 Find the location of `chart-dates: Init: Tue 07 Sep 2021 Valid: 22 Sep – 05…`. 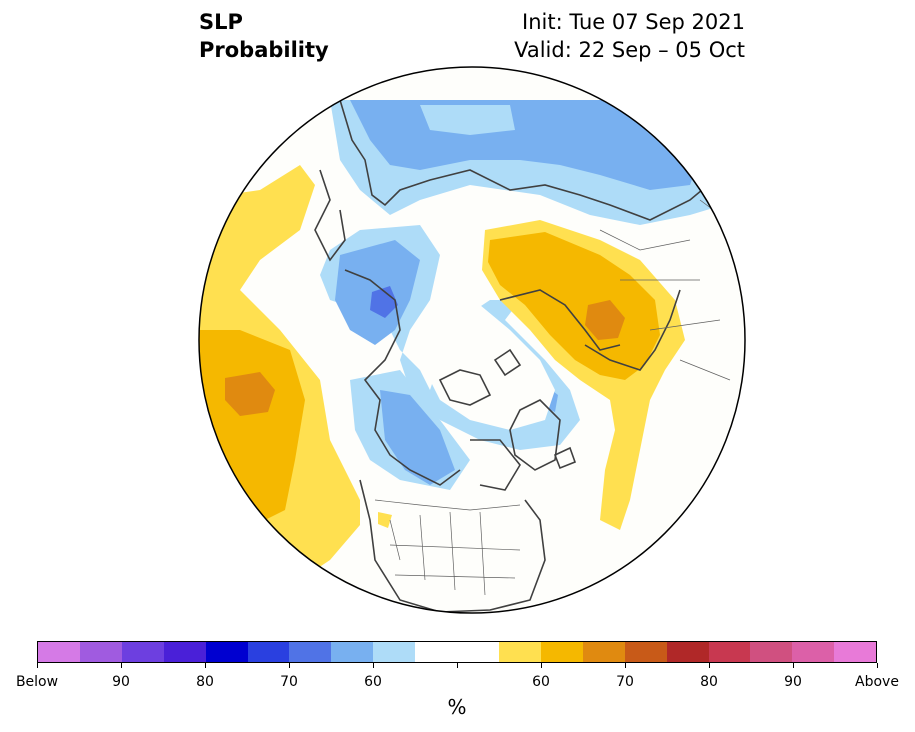

chart-dates: Init: Tue 07 Sep 2021 Valid: 22 Sep – 05… is located at coordinates (629, 36).